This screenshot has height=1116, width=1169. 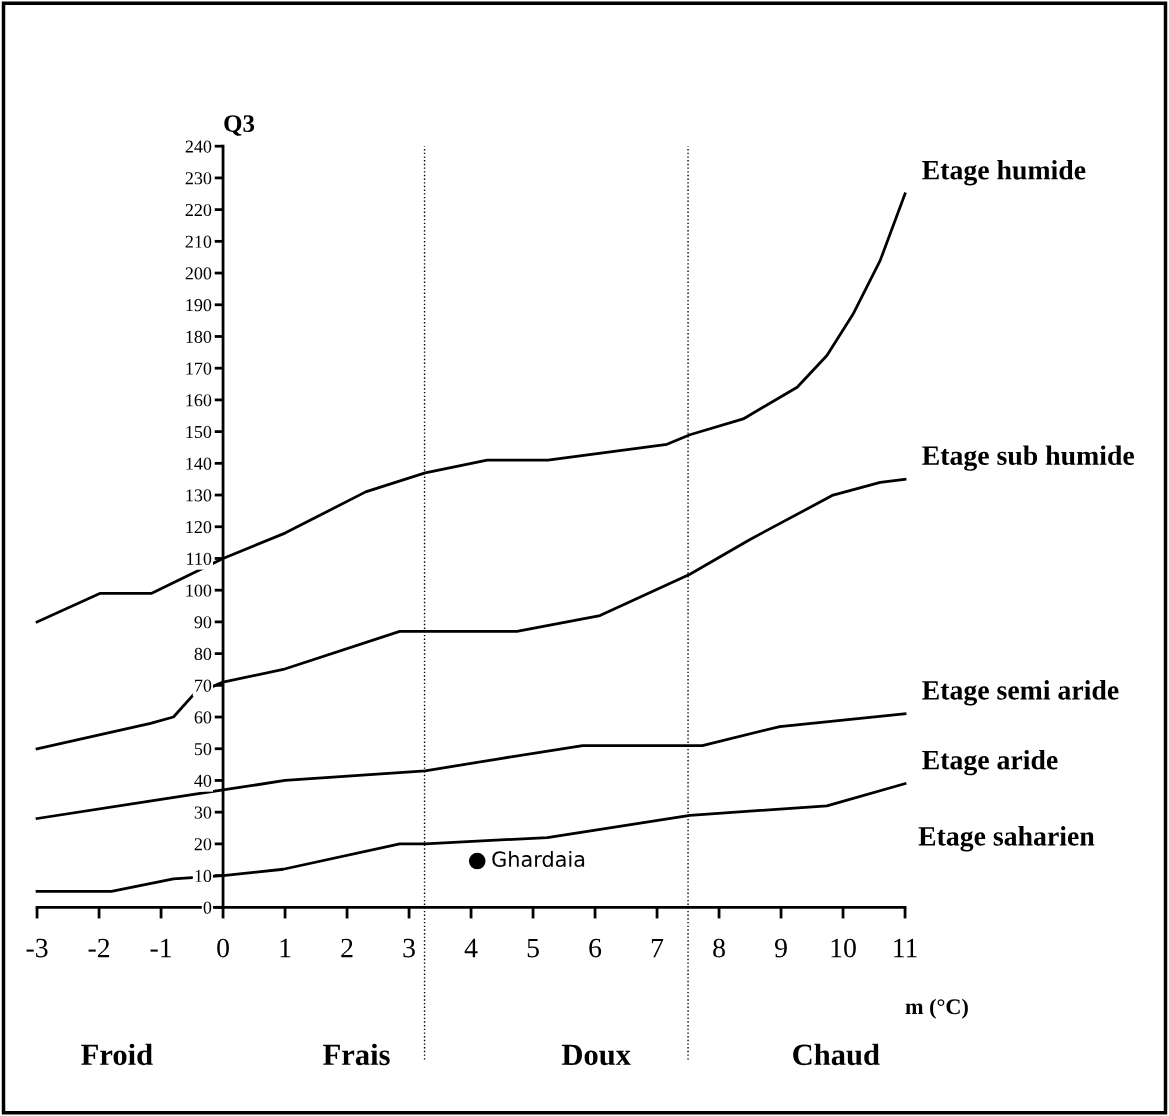 I want to click on x-tick-label: -2, so click(x=99, y=948).